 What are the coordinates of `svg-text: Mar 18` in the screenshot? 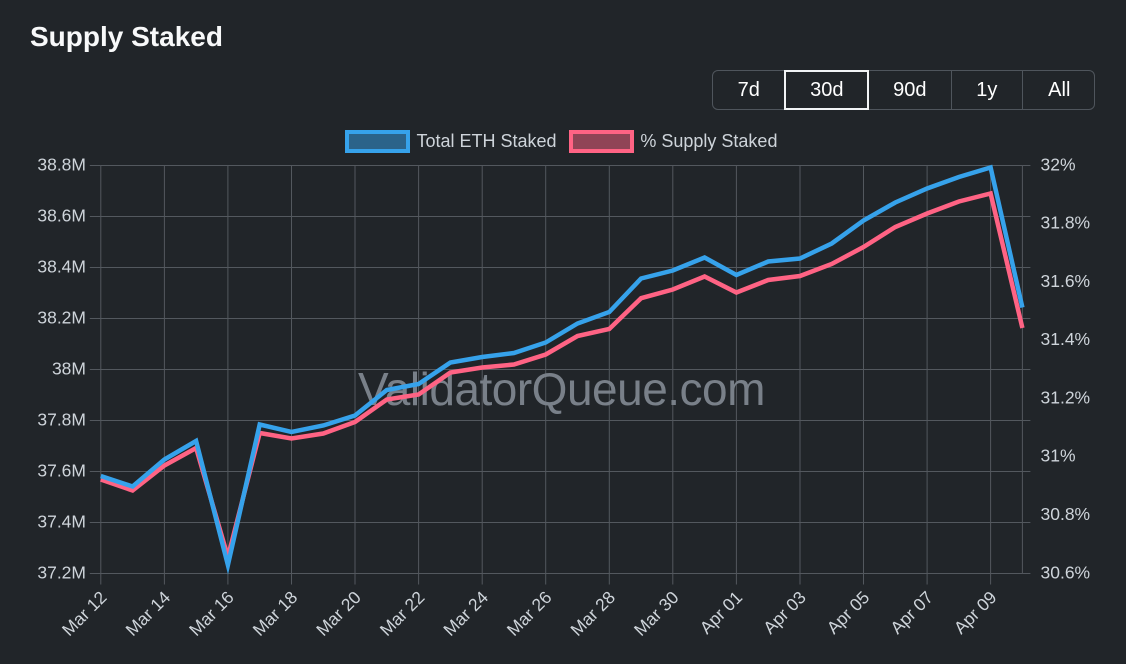 It's located at (275, 613).